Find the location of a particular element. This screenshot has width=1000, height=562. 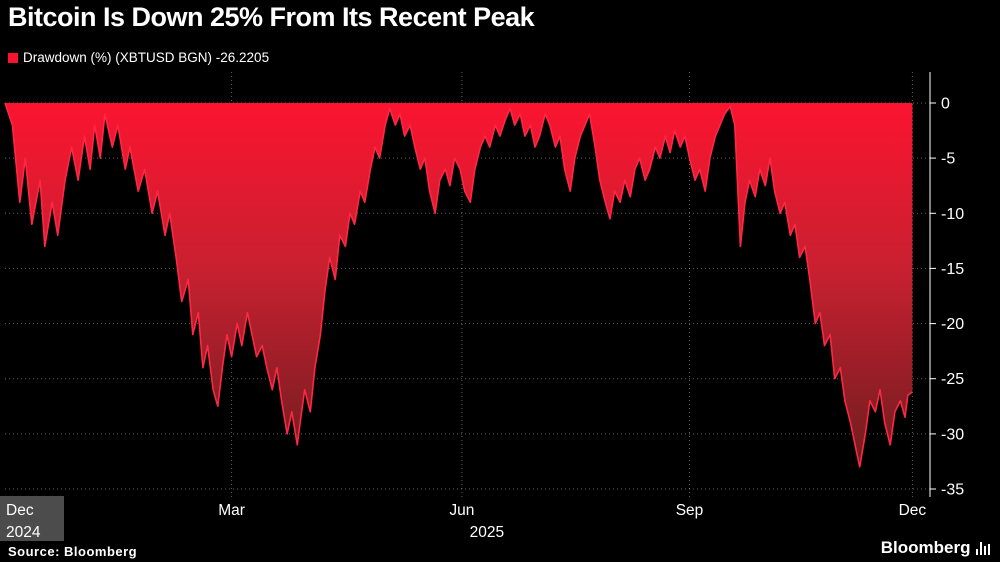

legend: Drawdown (%) (XBTUSD BGN) -26.2205 is located at coordinates (138, 57).